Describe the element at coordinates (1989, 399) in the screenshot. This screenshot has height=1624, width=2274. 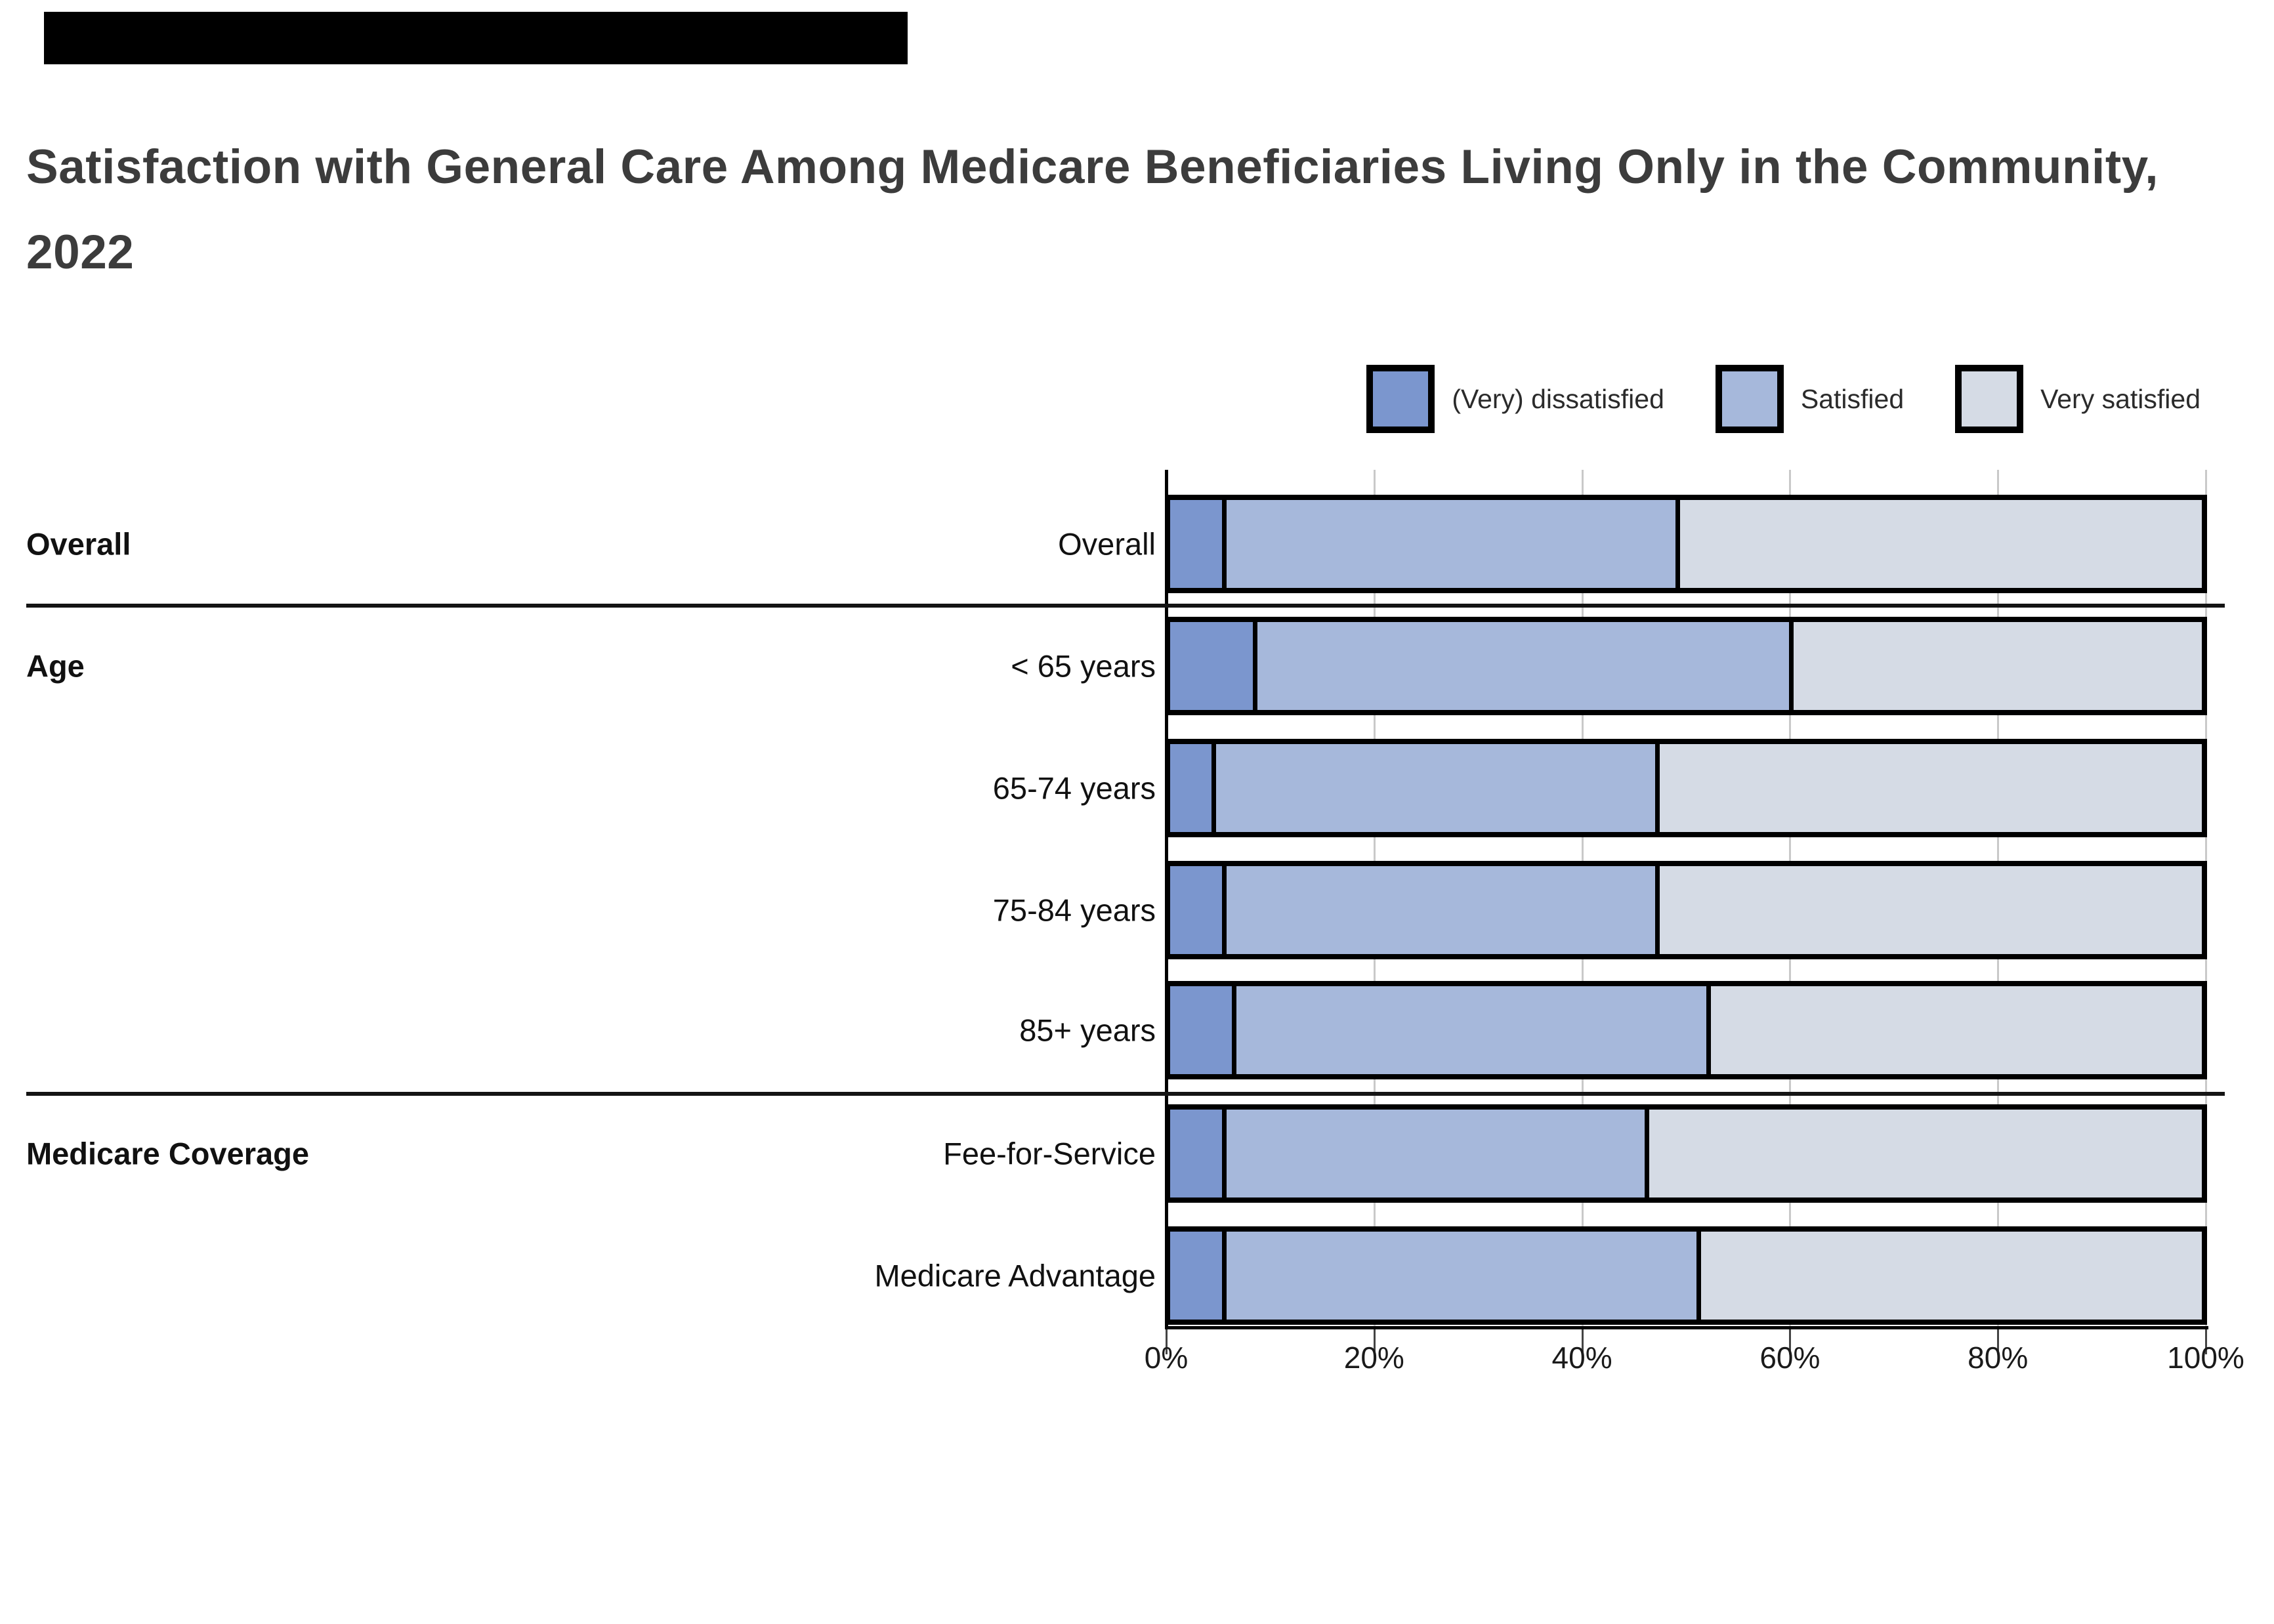
I see `legend-swatch-very-satisfied-icon` at that location.